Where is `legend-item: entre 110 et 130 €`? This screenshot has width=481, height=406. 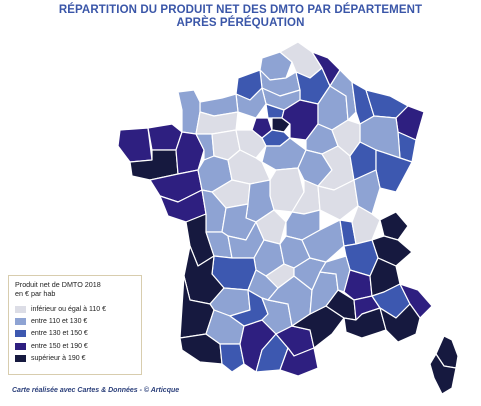
legend-item: entre 110 et 130 € is located at coordinates (75, 321).